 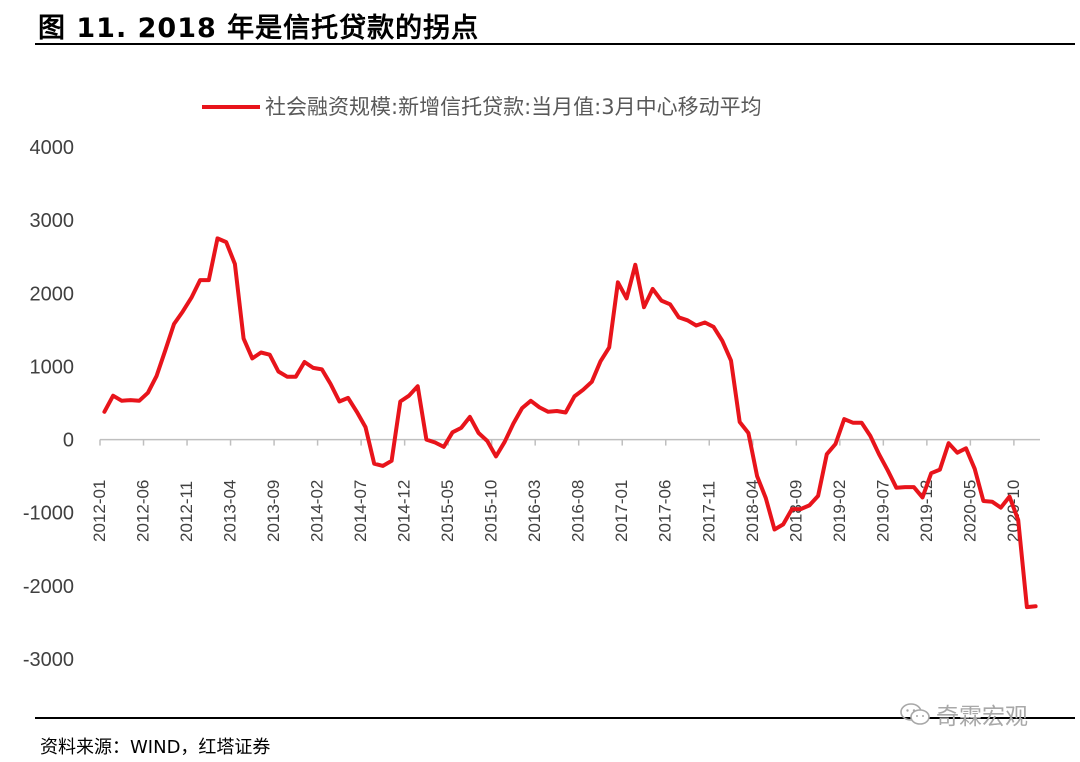 I want to click on x-tick-label: 2013-04, so click(x=230, y=511).